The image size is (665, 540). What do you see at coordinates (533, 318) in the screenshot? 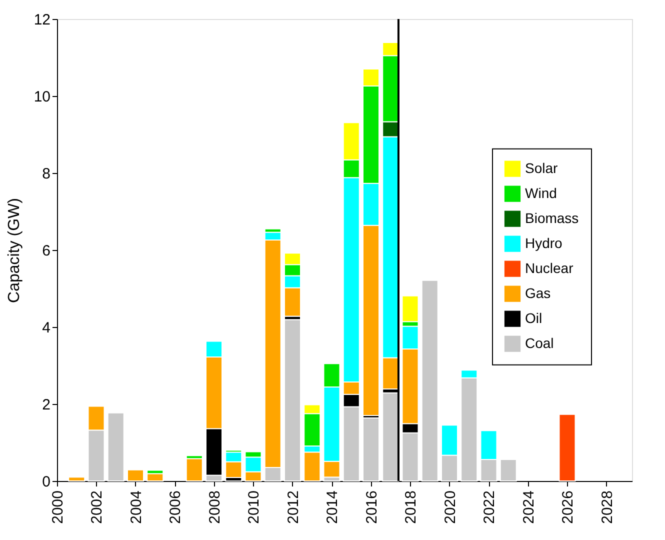
I see `legend-label: Oil` at bounding box center [533, 318].